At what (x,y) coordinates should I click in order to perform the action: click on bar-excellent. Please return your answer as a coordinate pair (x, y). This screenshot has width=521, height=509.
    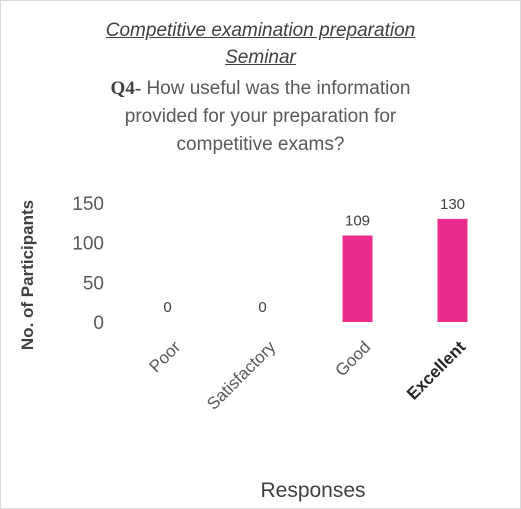
    Looking at the image, I should click on (452, 270).